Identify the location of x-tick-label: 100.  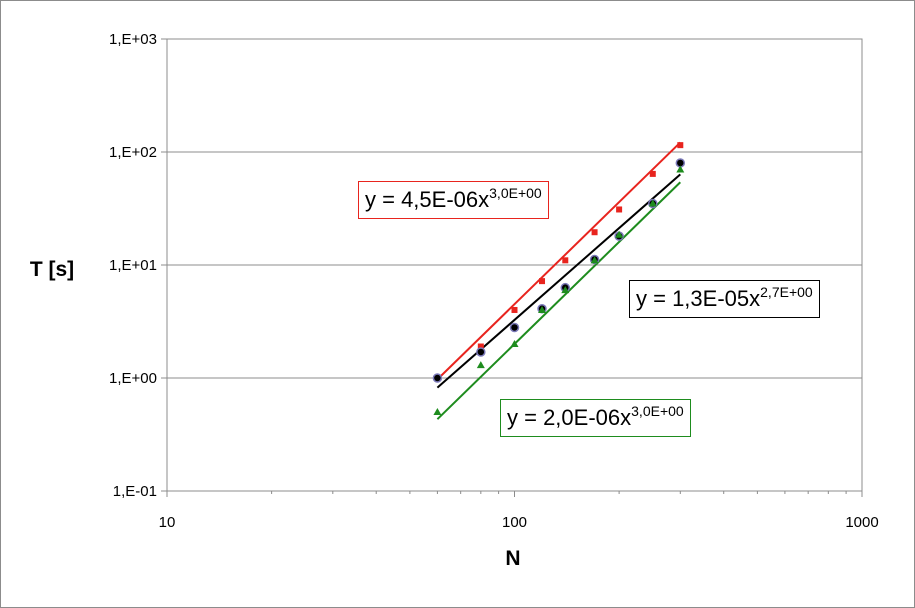
(514, 522).